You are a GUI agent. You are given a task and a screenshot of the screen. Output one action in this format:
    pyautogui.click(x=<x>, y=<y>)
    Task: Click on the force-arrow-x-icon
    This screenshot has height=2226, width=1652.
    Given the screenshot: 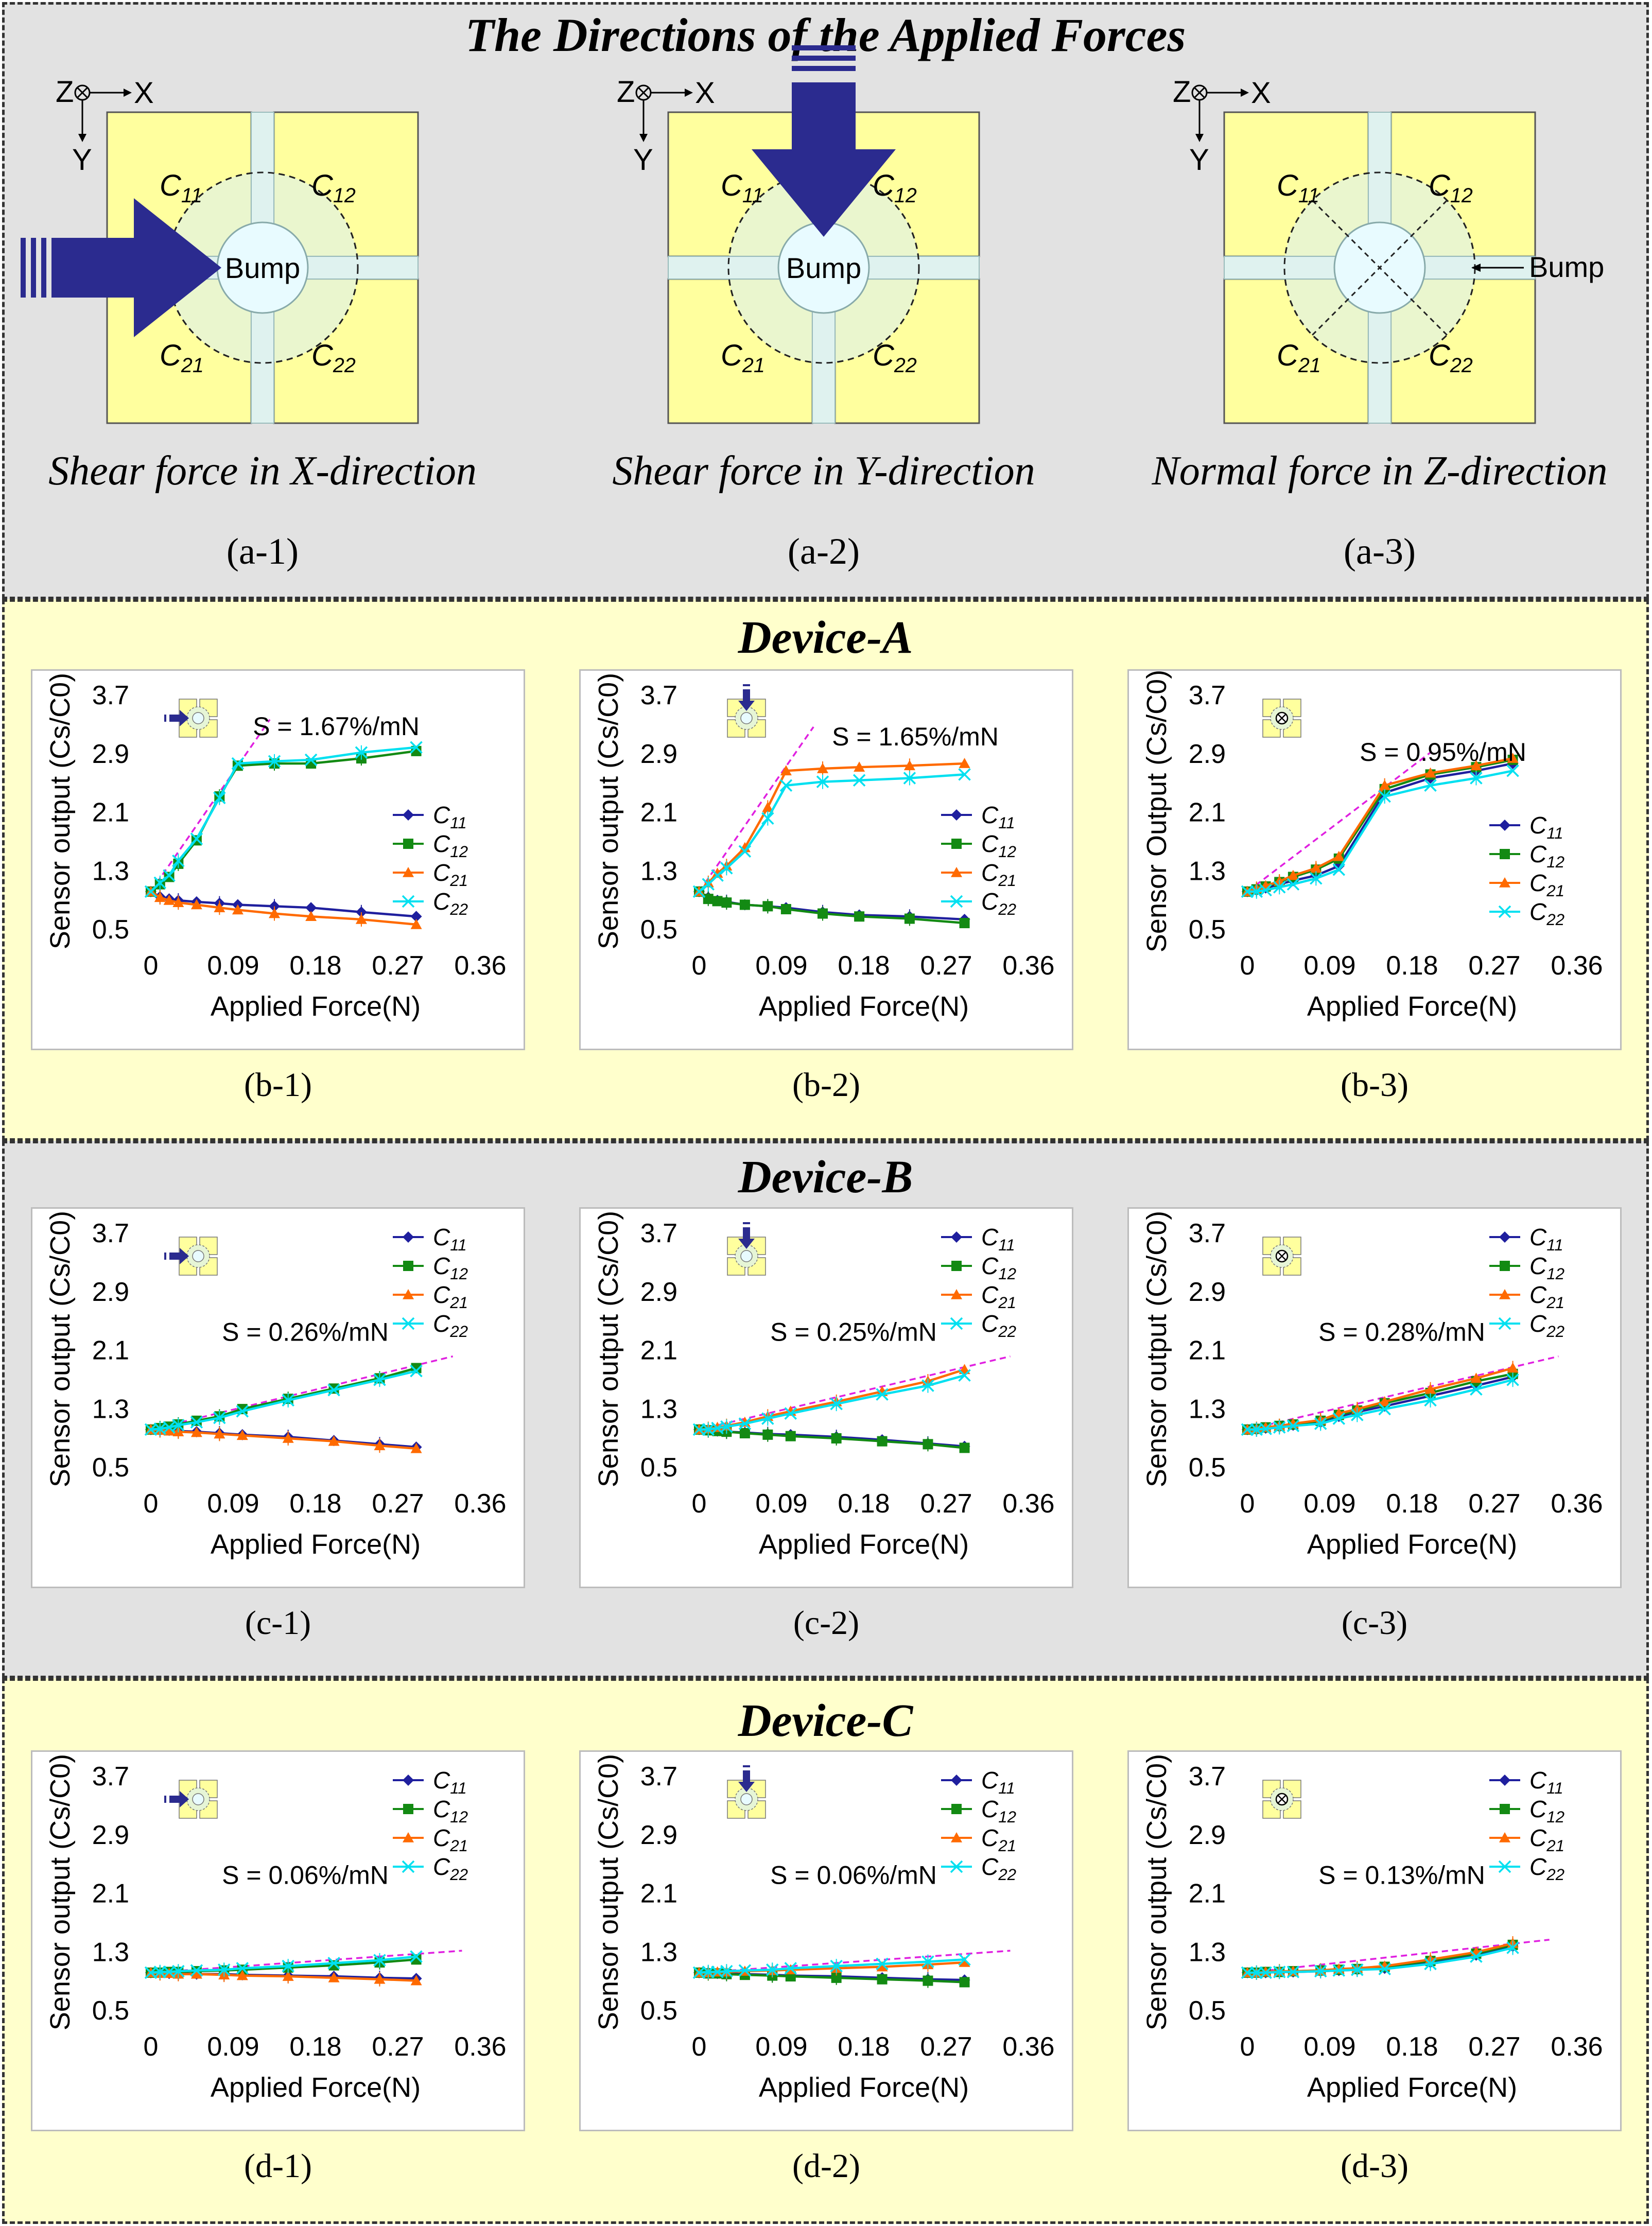 What is the action you would take?
    pyautogui.click(x=179, y=718)
    